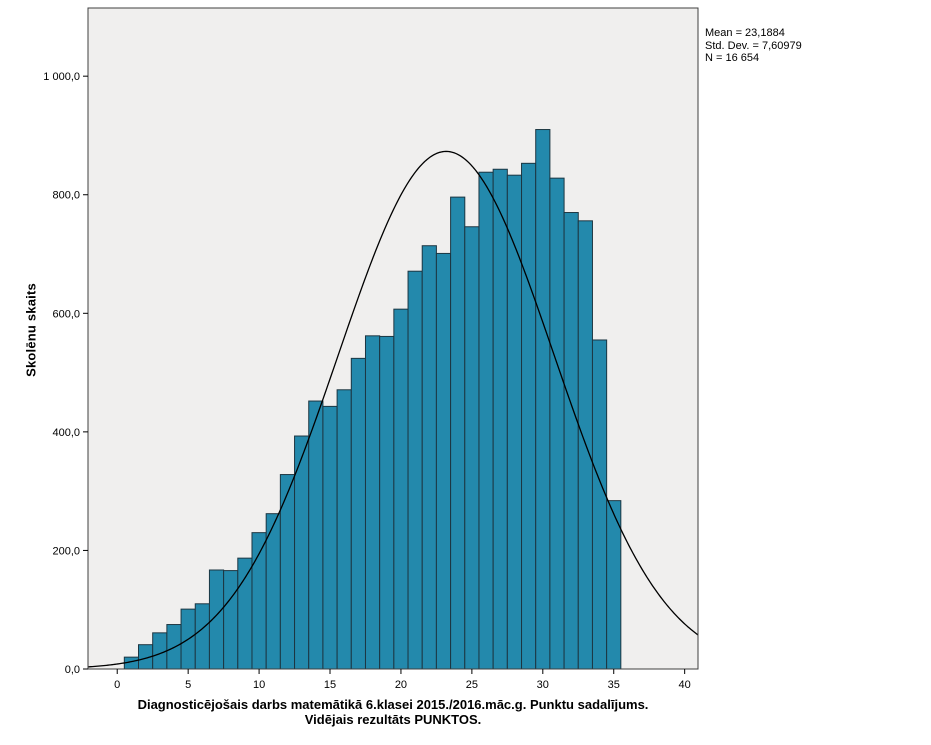  What do you see at coordinates (330, 685) in the screenshot?
I see `x-tick-label: 15` at bounding box center [330, 685].